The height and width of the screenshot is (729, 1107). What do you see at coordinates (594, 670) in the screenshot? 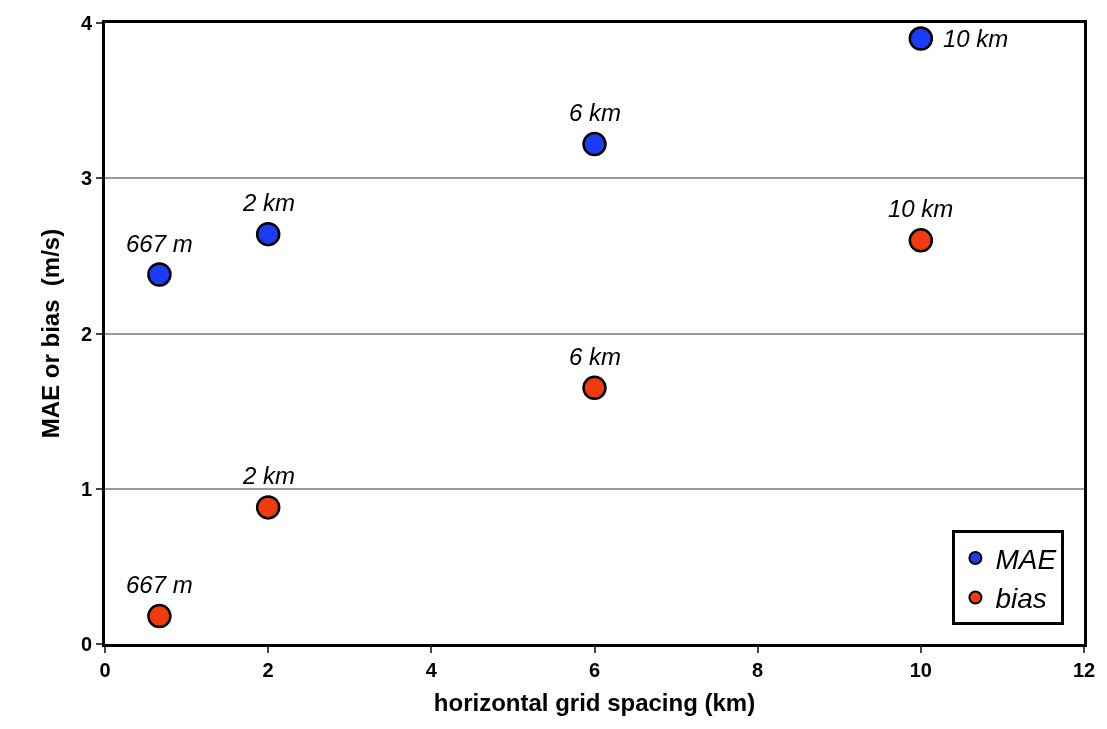
I see `x-tick-label: 6` at bounding box center [594, 670].